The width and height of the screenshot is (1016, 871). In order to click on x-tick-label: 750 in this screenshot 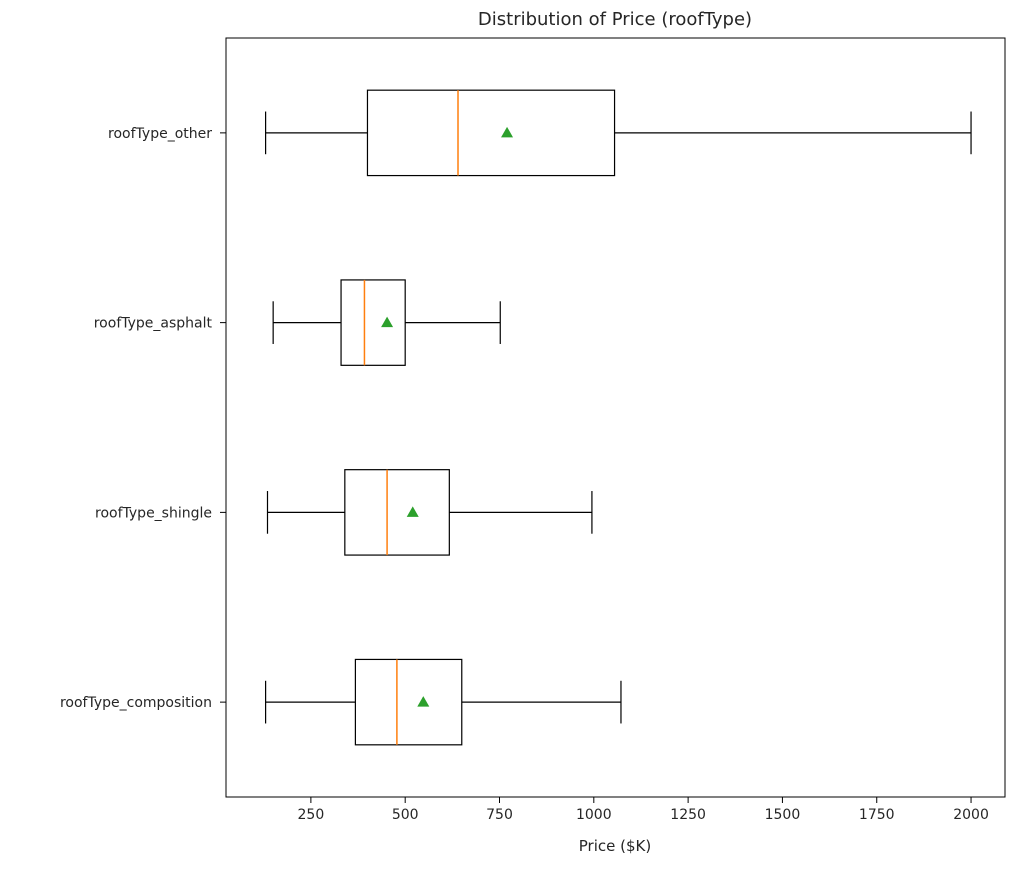, I will do `click(499, 815)`.